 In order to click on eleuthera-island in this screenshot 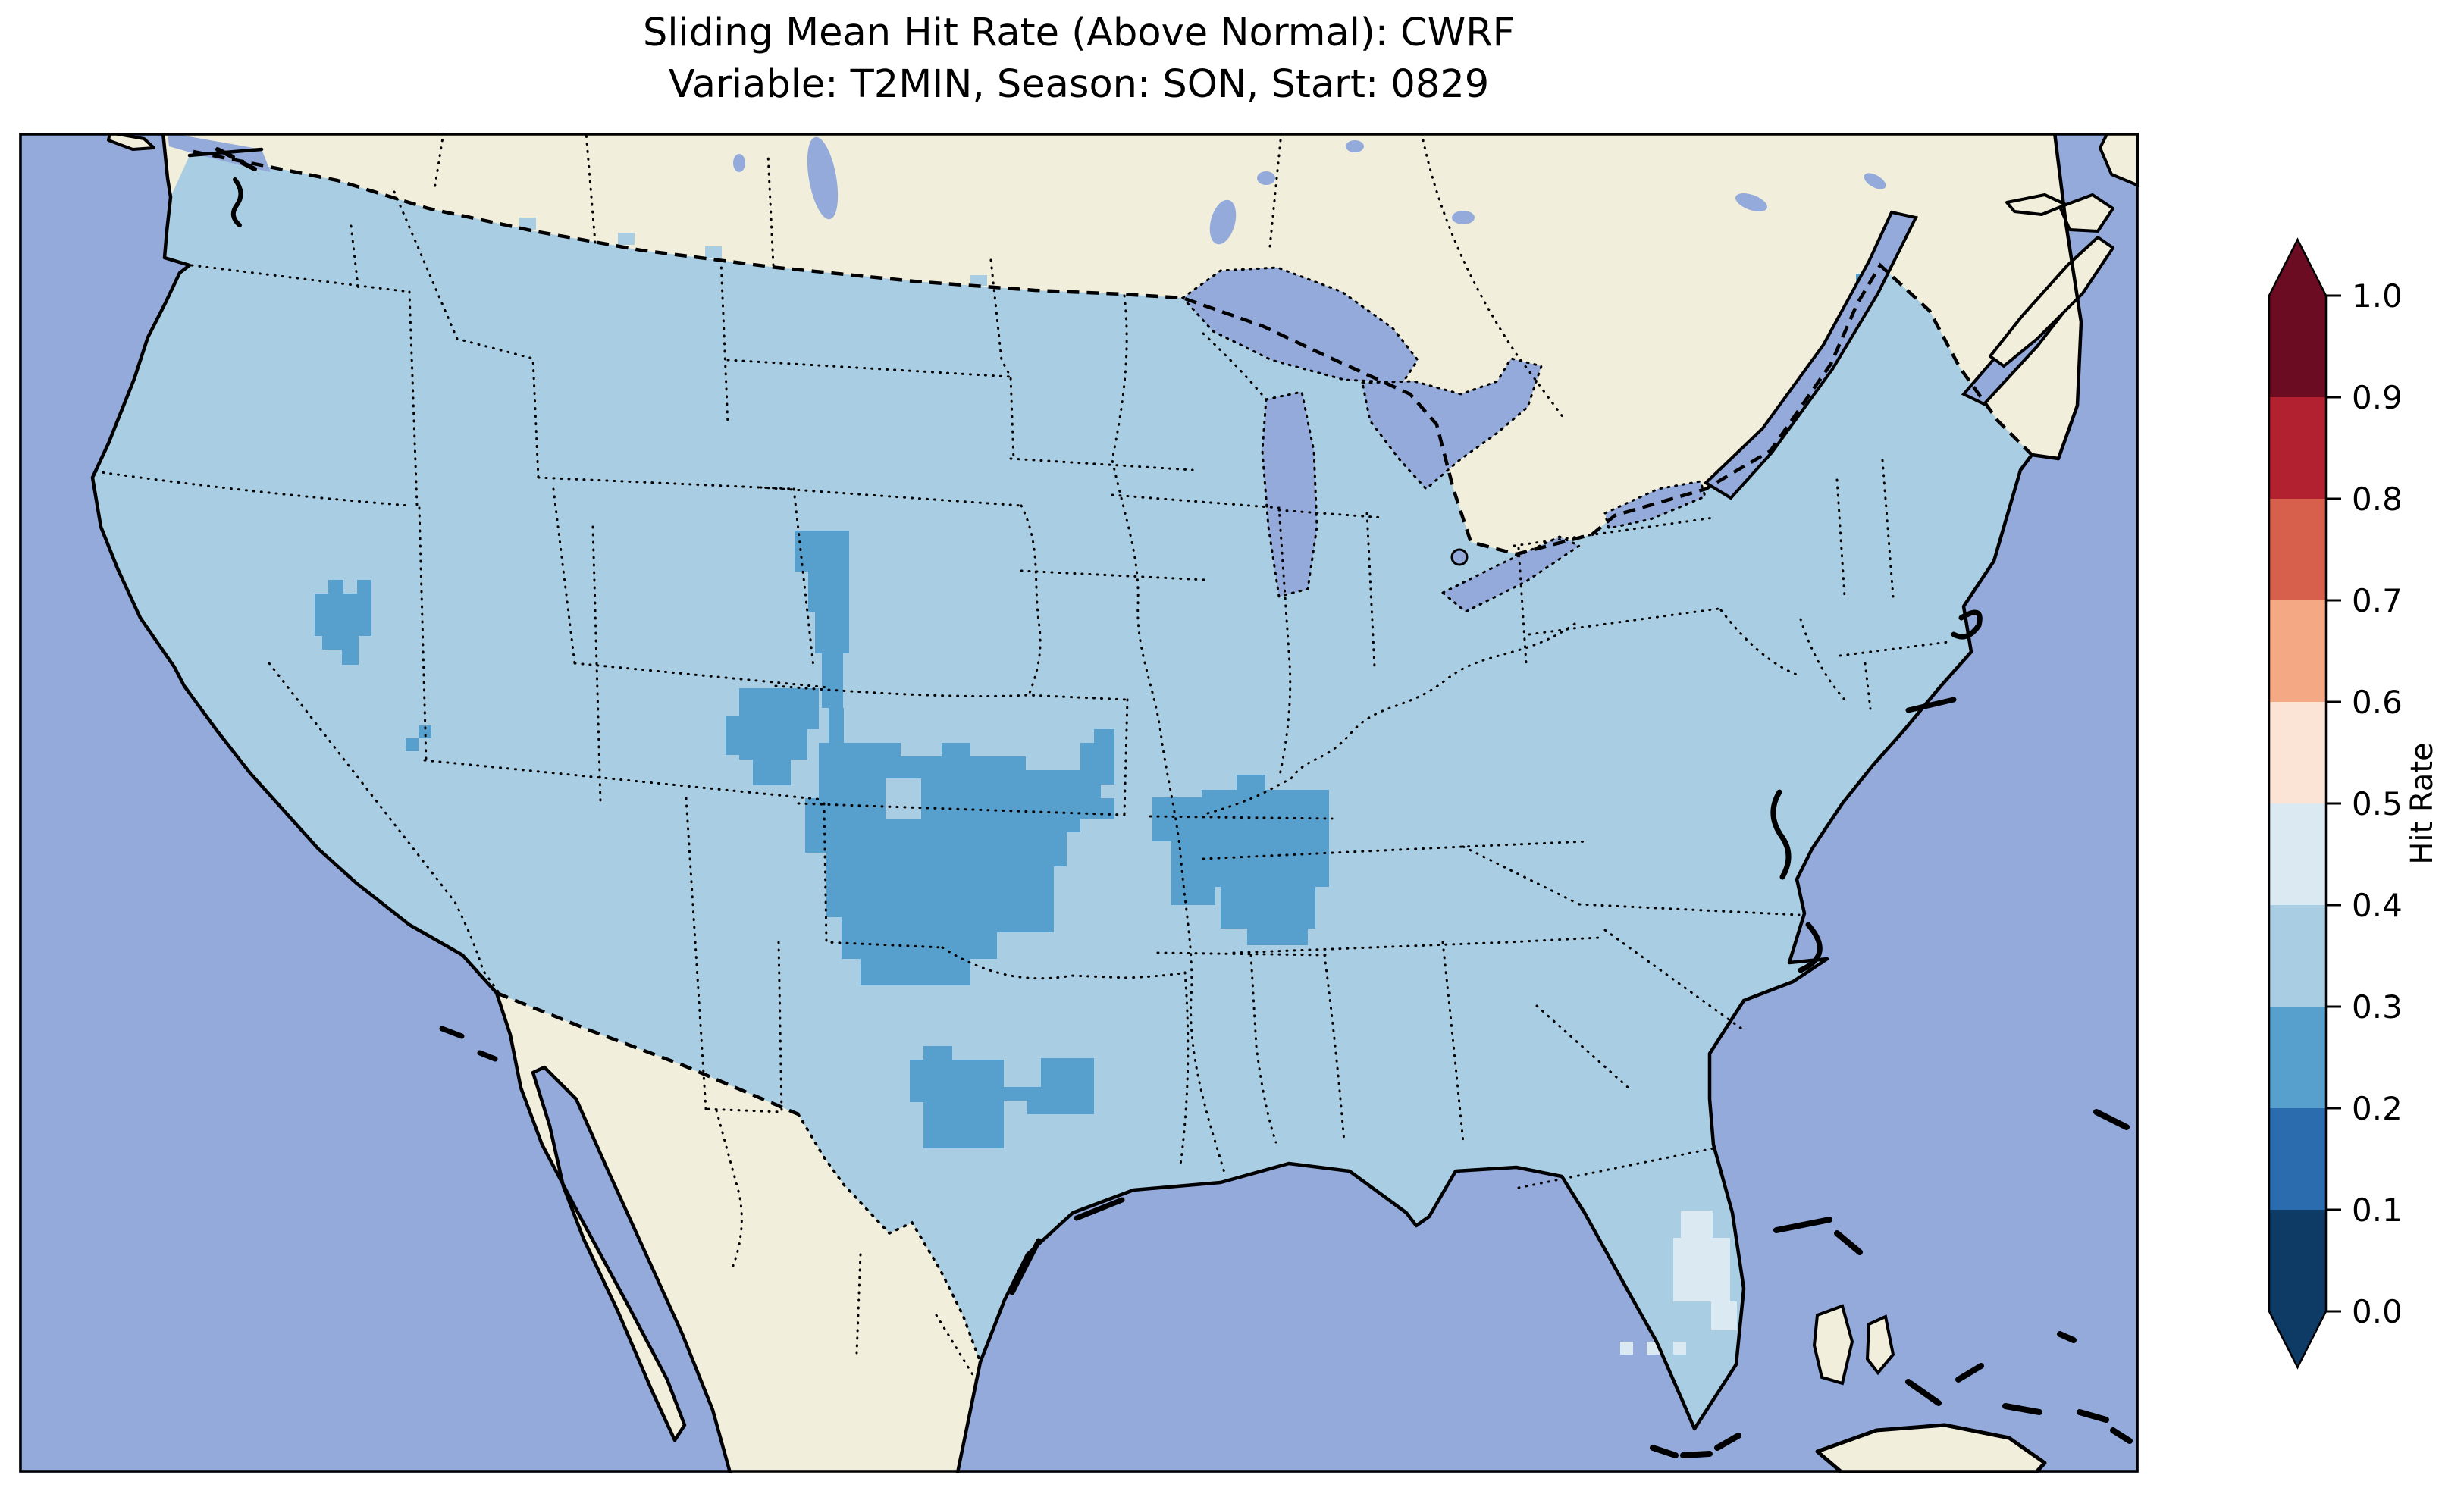, I will do `click(1880, 1345)`.